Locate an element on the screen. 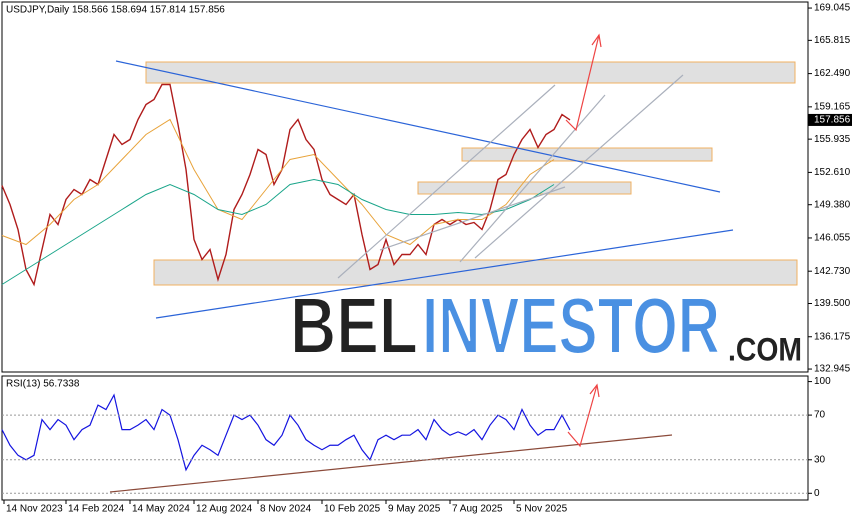 Image resolution: width=855 pixels, height=526 pixels. y-tick-label: 162.490 is located at coordinates (832, 73).